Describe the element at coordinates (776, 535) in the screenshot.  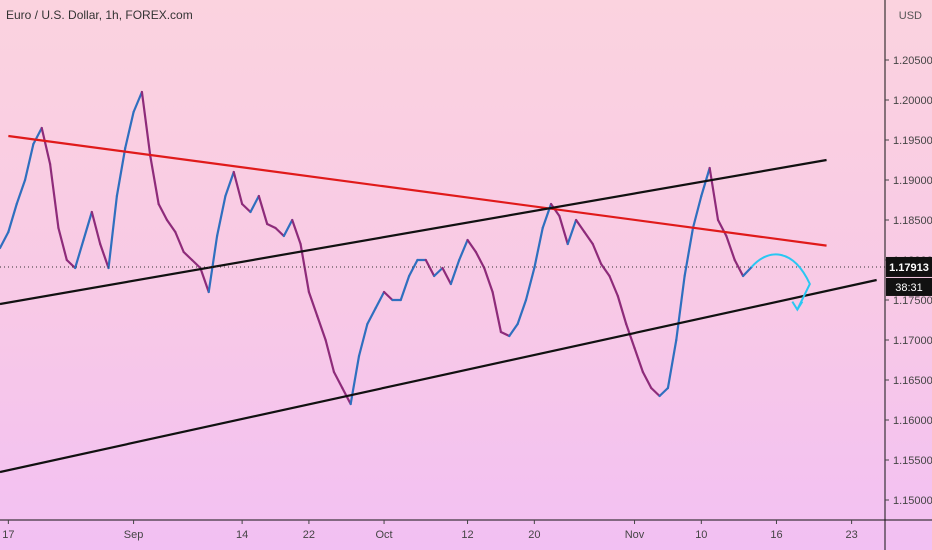
I see `x-tick-label: 16` at that location.